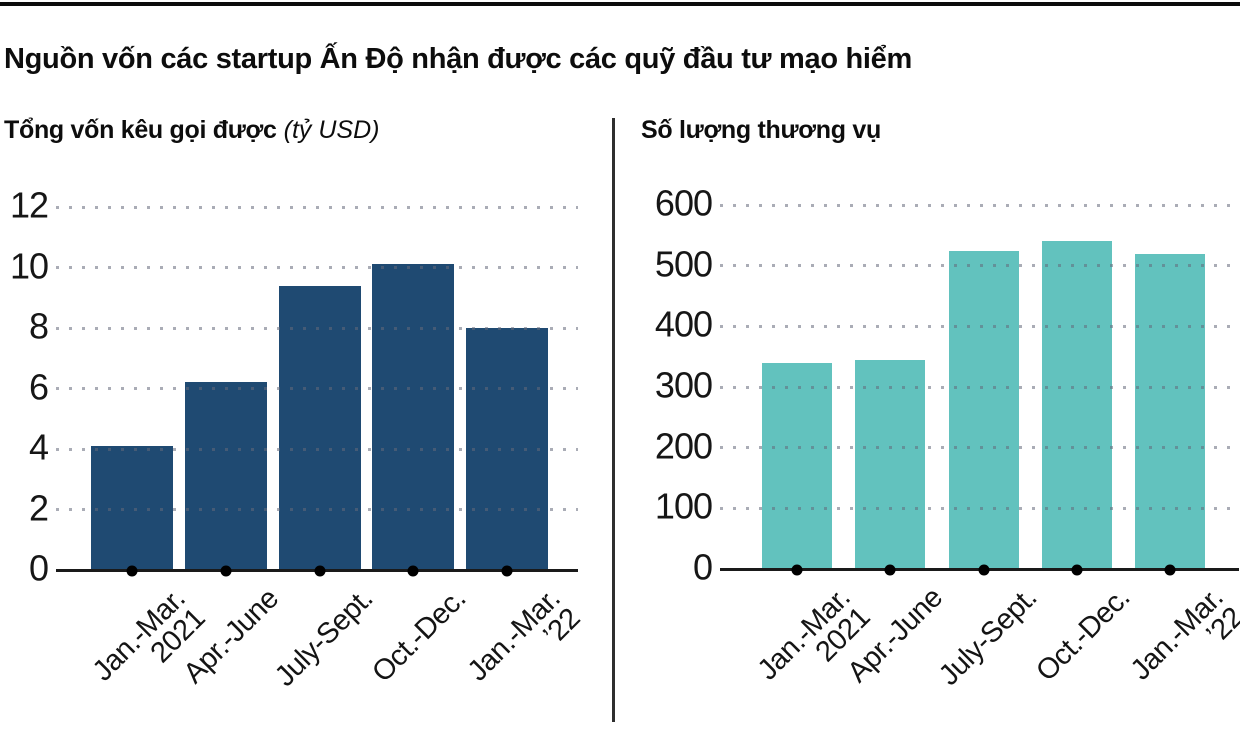  I want to click on right-chart-subtitle-text: Số lượng thương vụ, so click(761, 130).